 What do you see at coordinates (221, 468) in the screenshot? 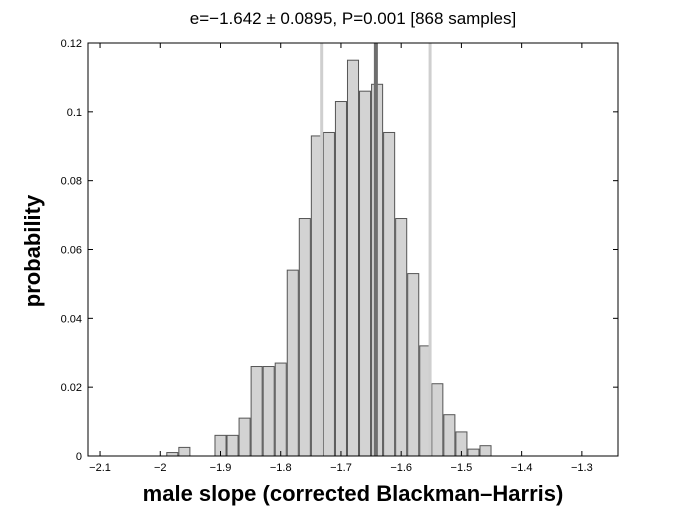
I see `x-tick-label: −1.9` at bounding box center [221, 468].